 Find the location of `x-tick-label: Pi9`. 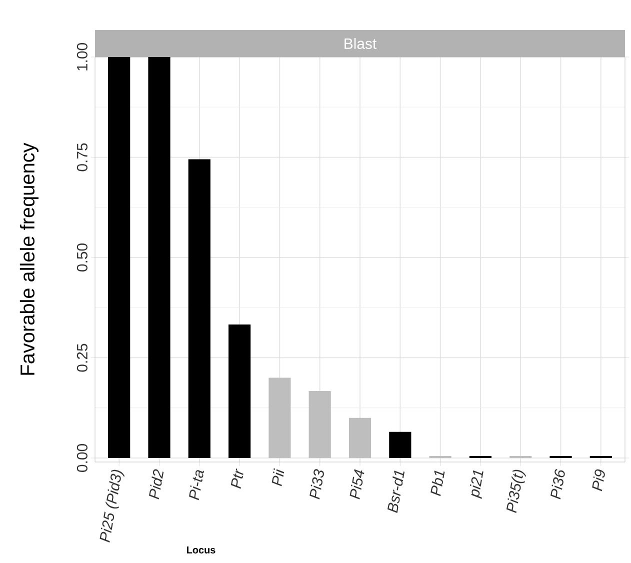

x-tick-label: Pi9 is located at coordinates (598, 480).